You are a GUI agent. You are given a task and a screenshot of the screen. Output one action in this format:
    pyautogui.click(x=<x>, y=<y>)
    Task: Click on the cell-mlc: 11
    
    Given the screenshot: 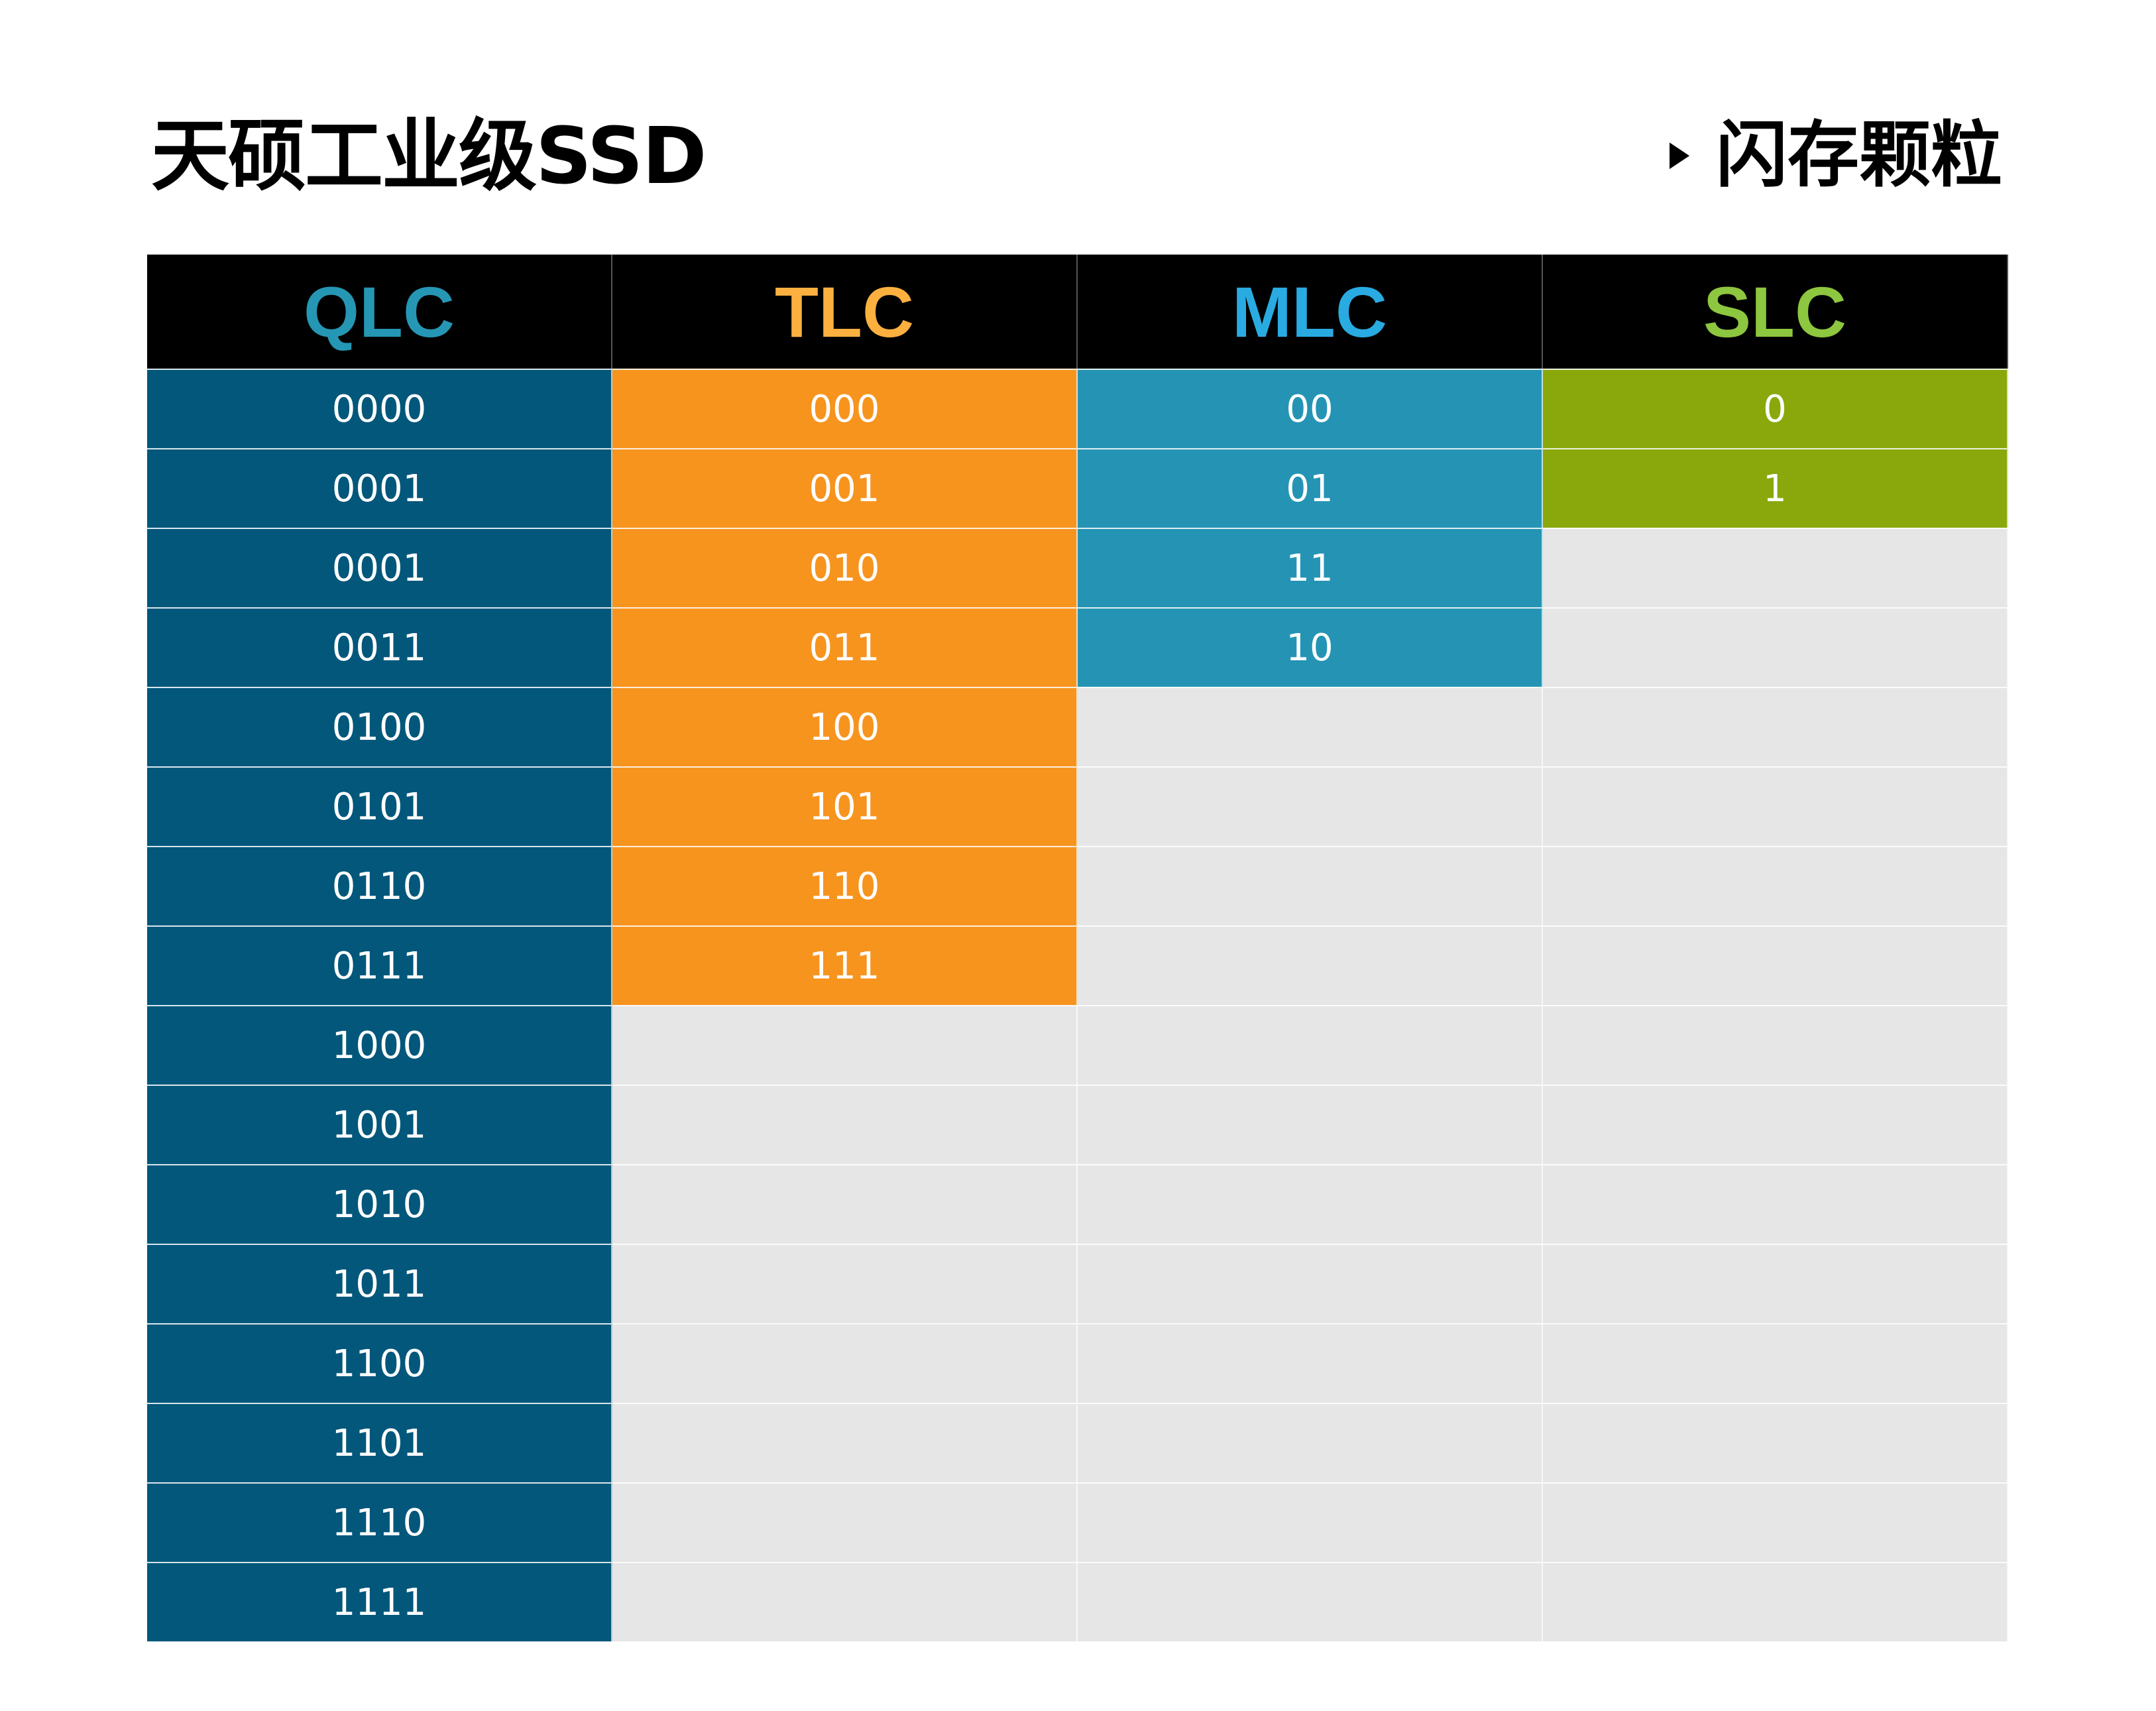 What is the action you would take?
    pyautogui.click(x=1310, y=567)
    